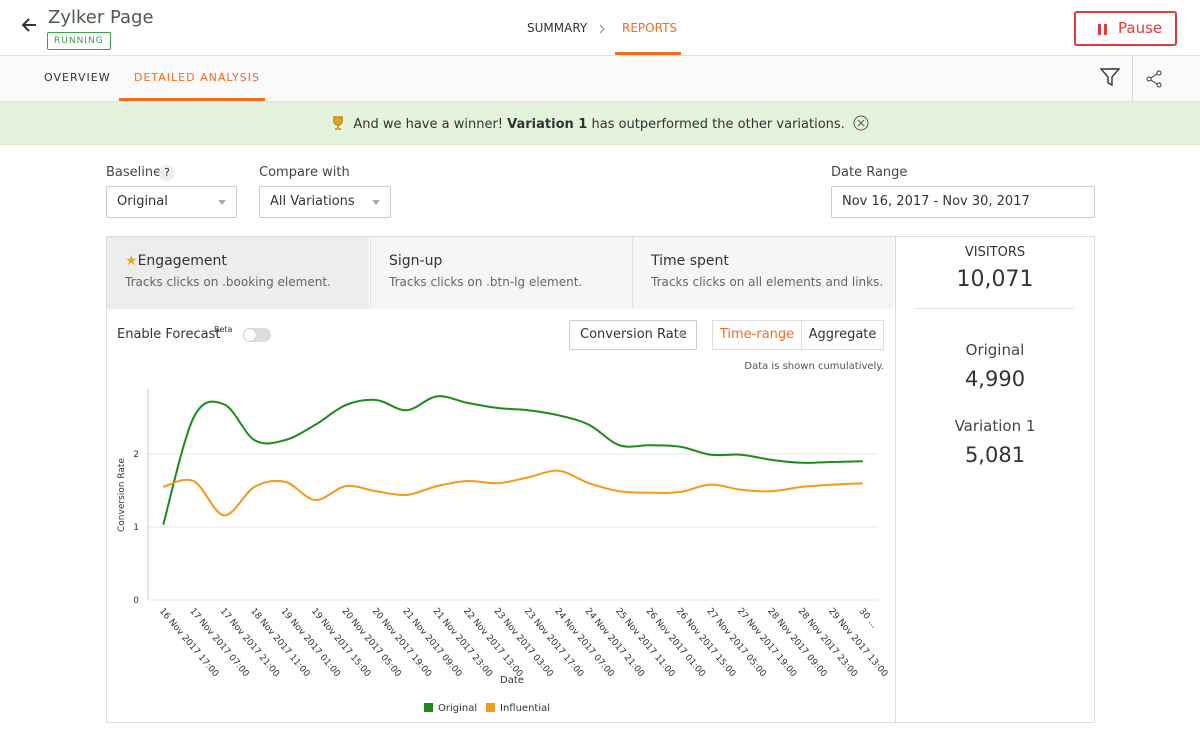 The height and width of the screenshot is (733, 1200). Describe the element at coordinates (257, 335) in the screenshot. I see `forecast-toggle` at that location.